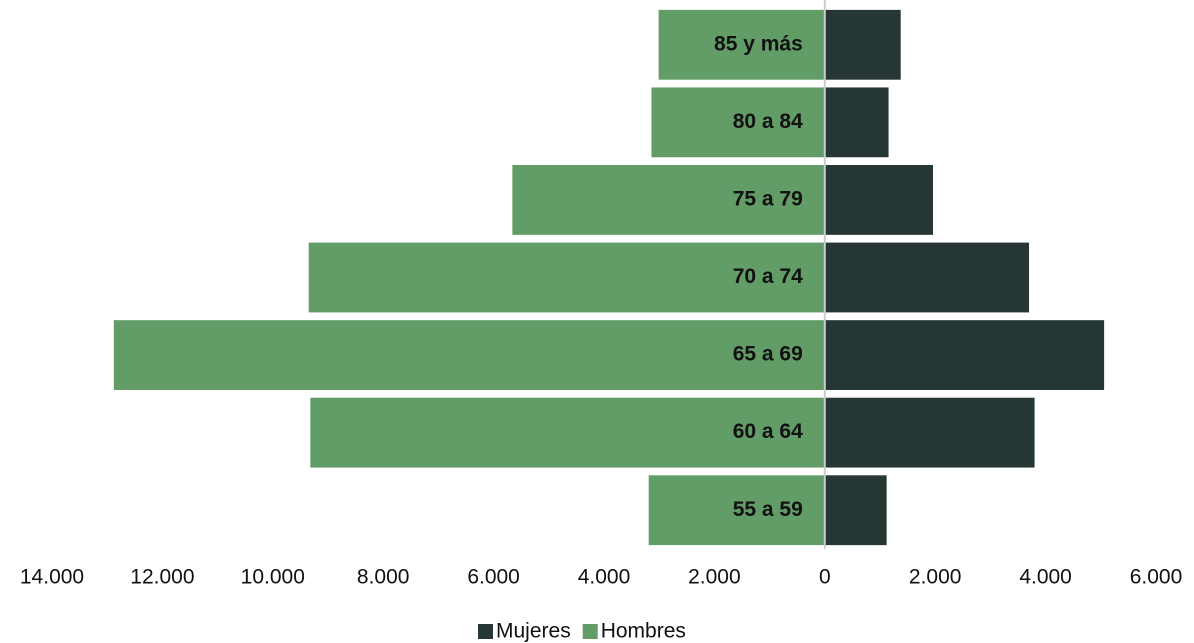 The width and height of the screenshot is (1194, 643). What do you see at coordinates (273, 577) in the screenshot?
I see `x-tick-label: 10.000` at bounding box center [273, 577].